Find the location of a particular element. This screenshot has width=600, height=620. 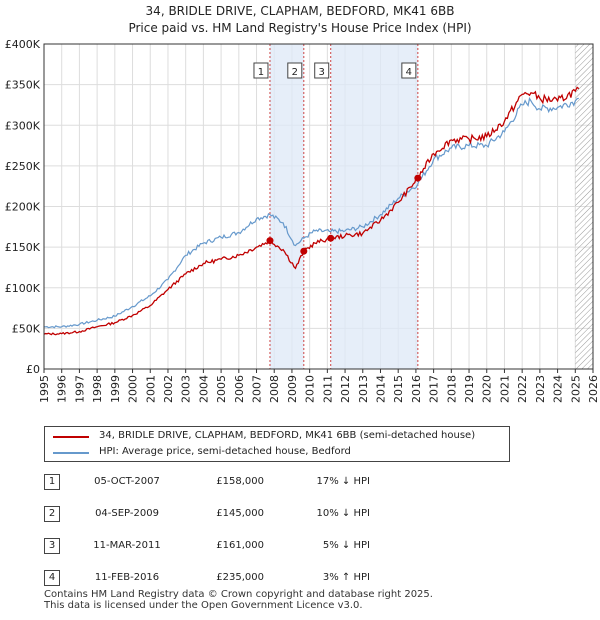

sale-label-text: 2 is located at coordinates (295, 72).